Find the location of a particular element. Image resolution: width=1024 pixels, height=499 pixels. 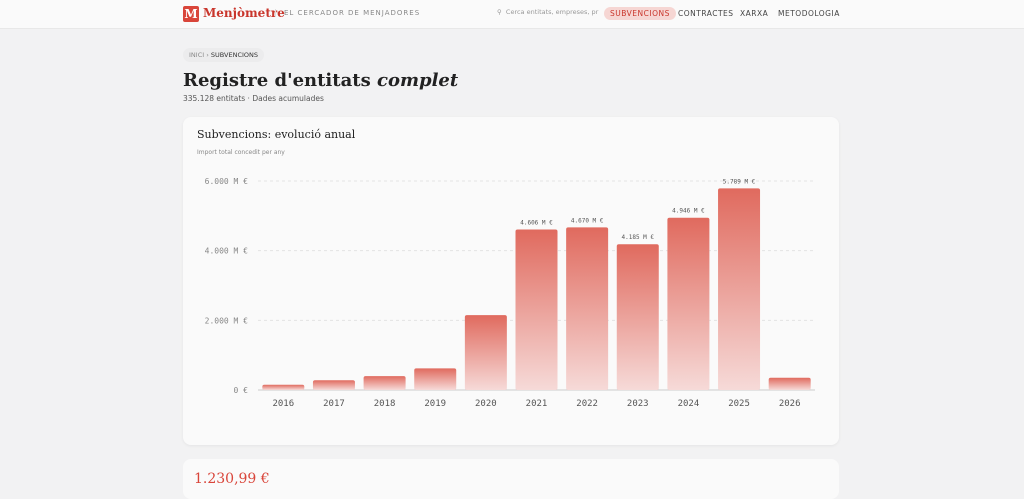

nav-item: SUBVENCIONS is located at coordinates (640, 13).